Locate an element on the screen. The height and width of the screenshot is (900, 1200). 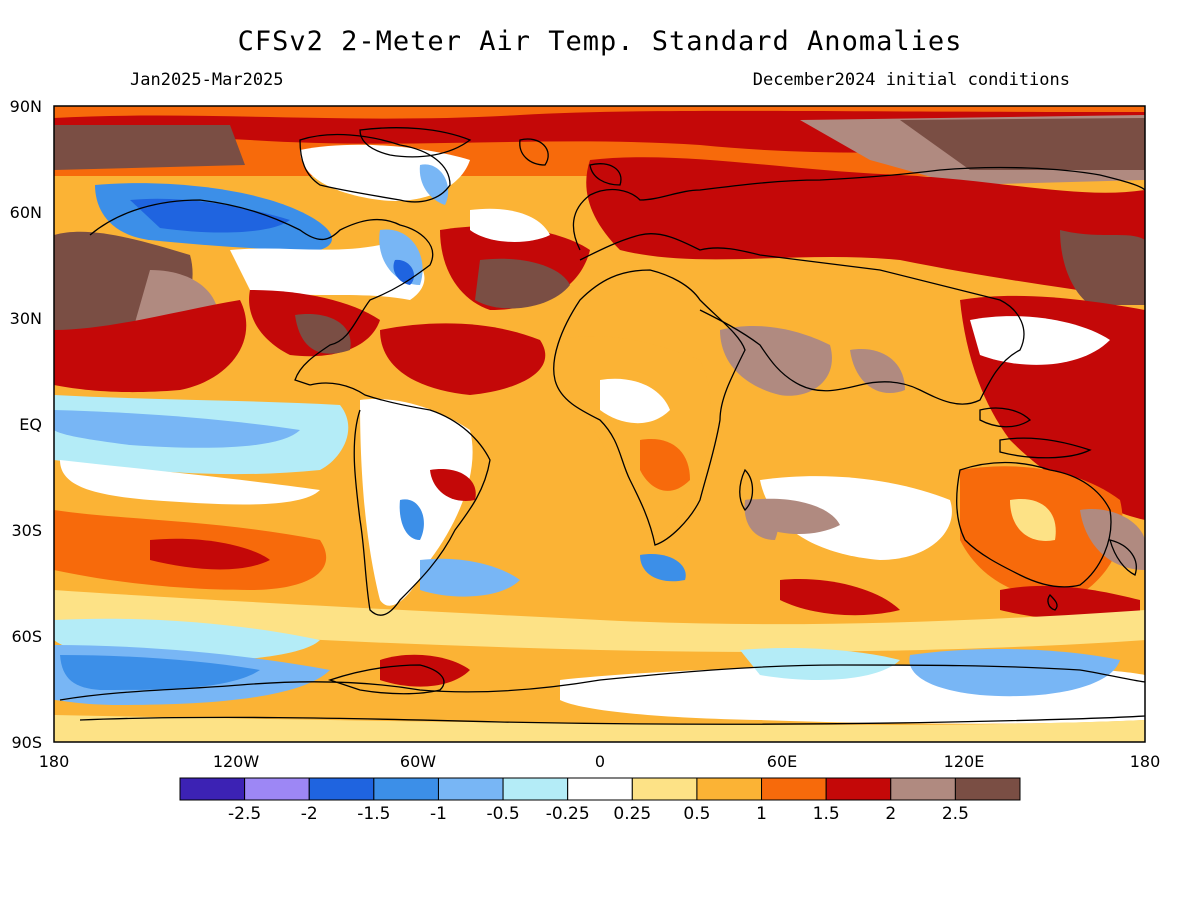
latitude-labels: 90N 60N 30N EQ 30S 60S 90S is located at coordinates (26, 424).